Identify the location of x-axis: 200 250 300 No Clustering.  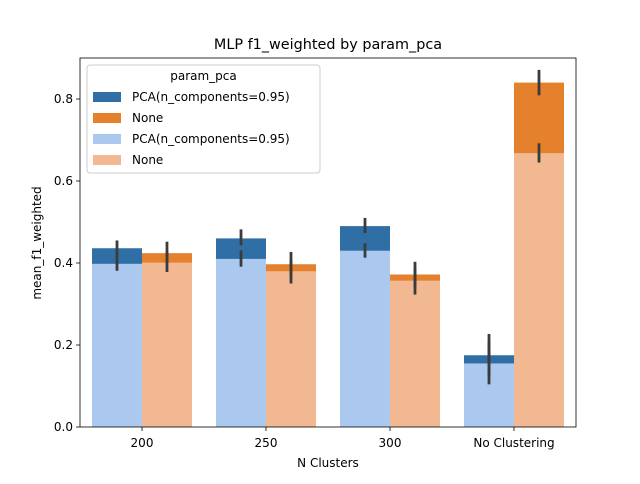
(343, 438).